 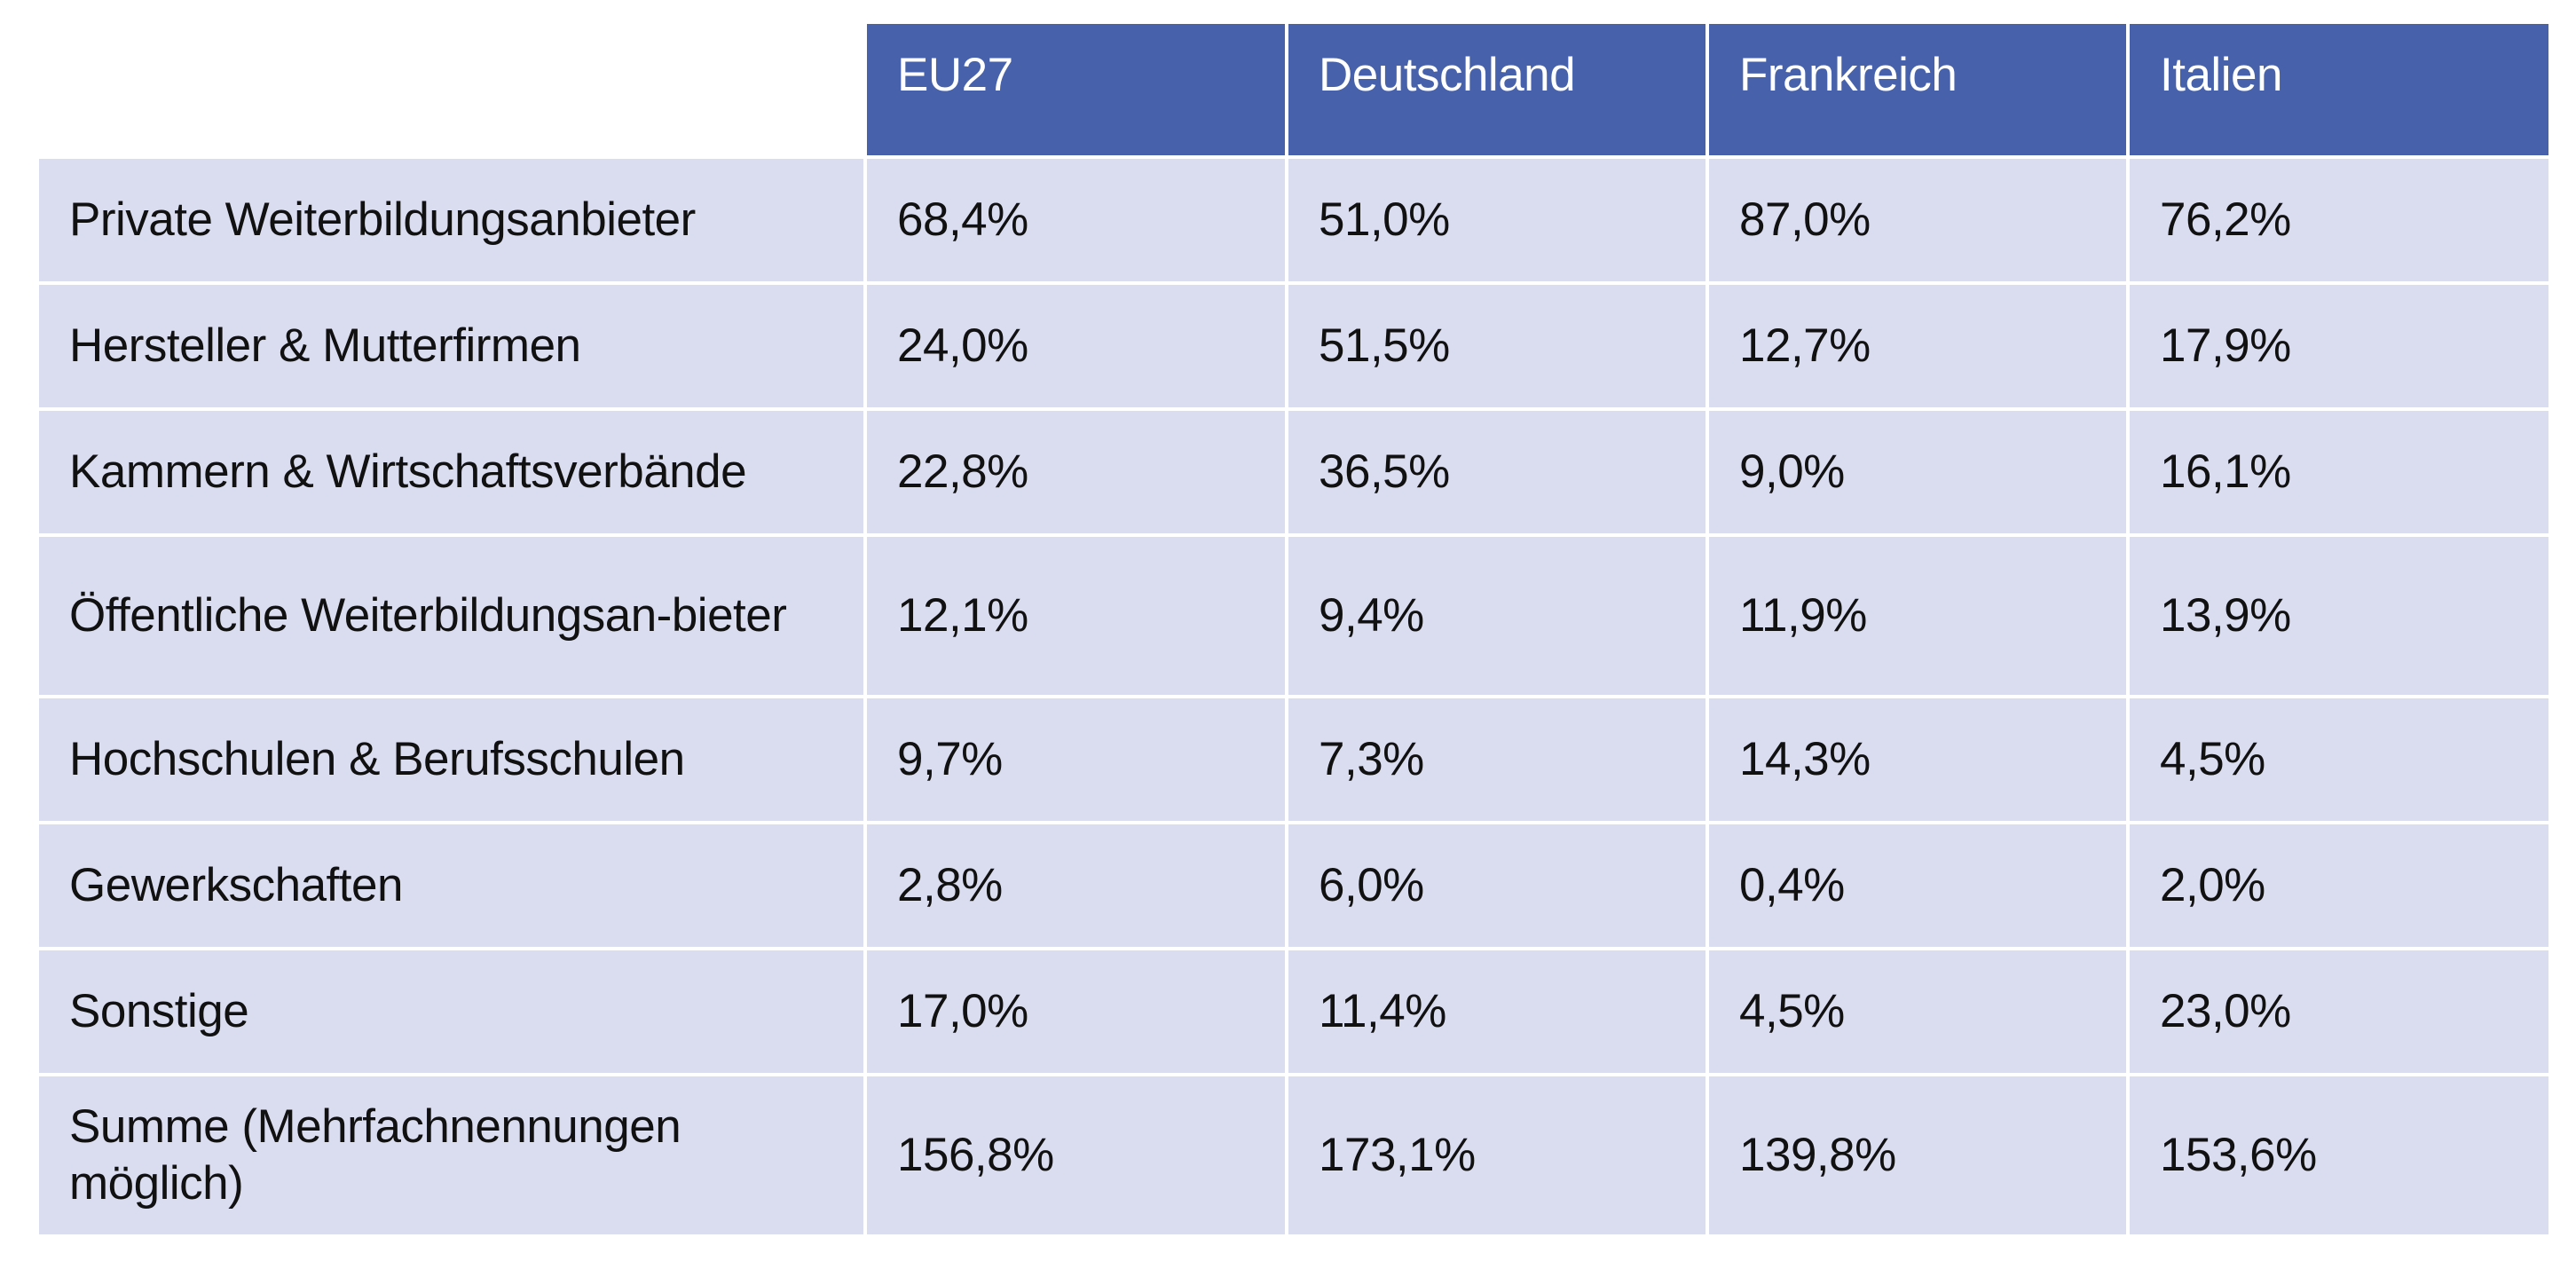 What do you see at coordinates (1497, 886) in the screenshot?
I see `table-cell: 6,0%` at bounding box center [1497, 886].